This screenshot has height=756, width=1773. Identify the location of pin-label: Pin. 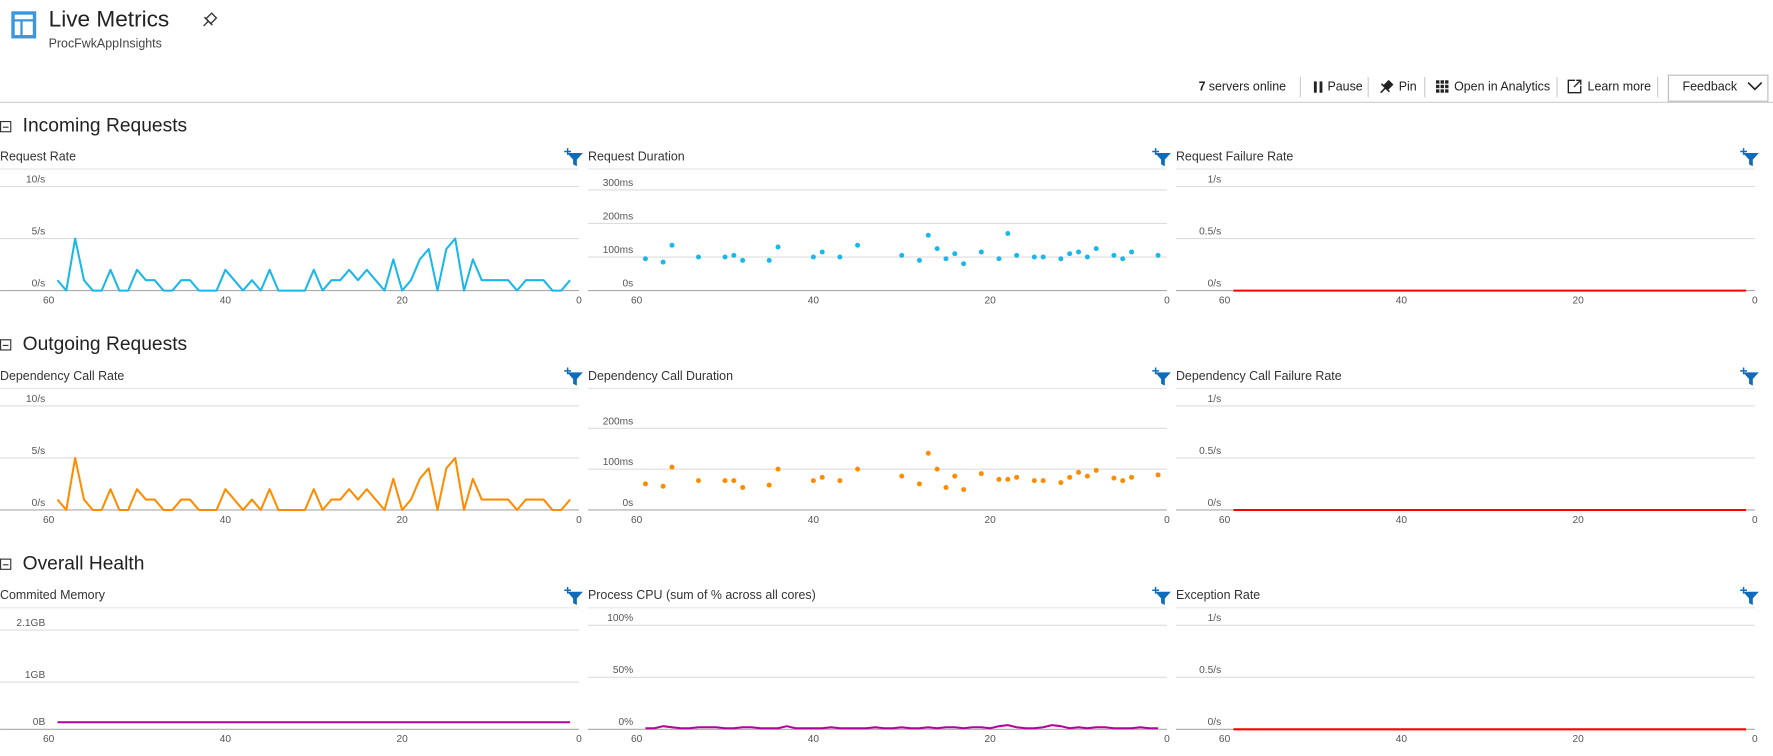
(1408, 86).